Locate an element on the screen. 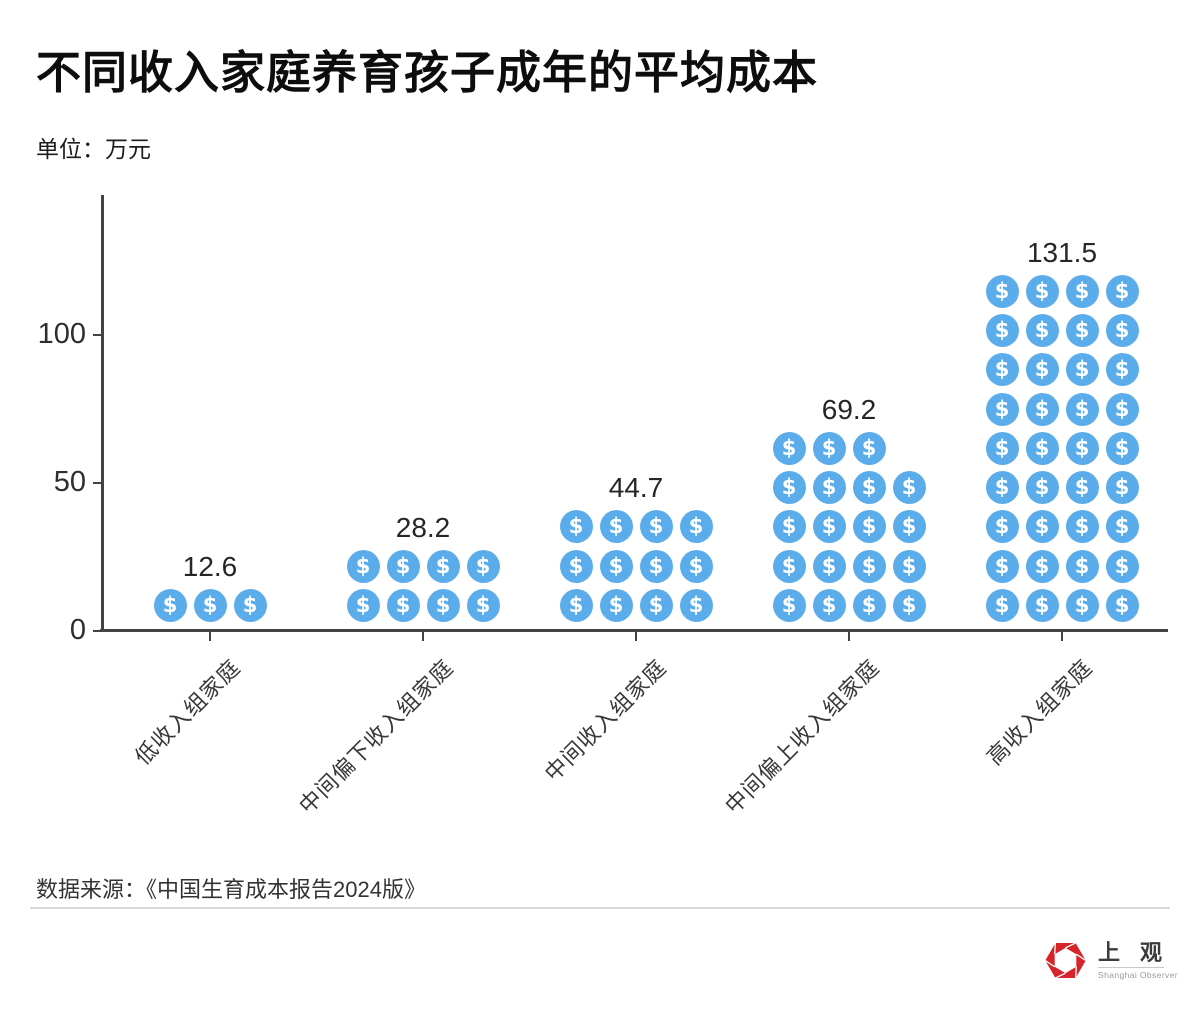 The width and height of the screenshot is (1200, 1020). brand-text-block: 上观 Shanghai Observer is located at coordinates (1140, 959).